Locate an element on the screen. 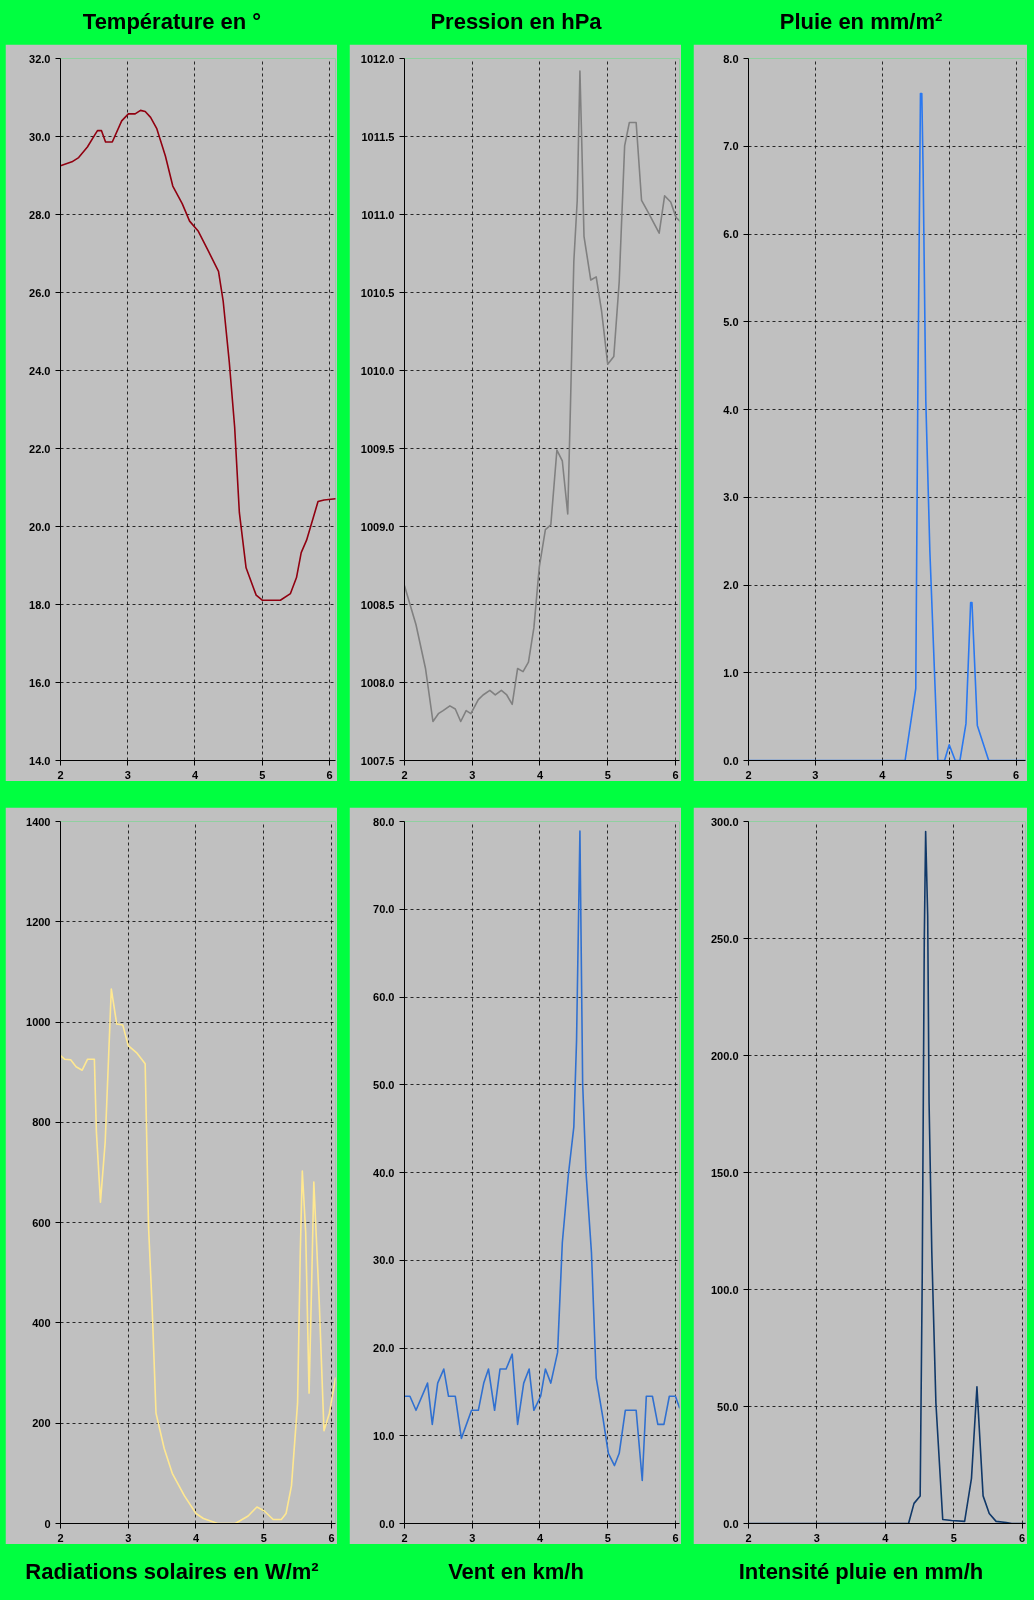  y-tick-label: 100.0 is located at coordinates (724, 1289).